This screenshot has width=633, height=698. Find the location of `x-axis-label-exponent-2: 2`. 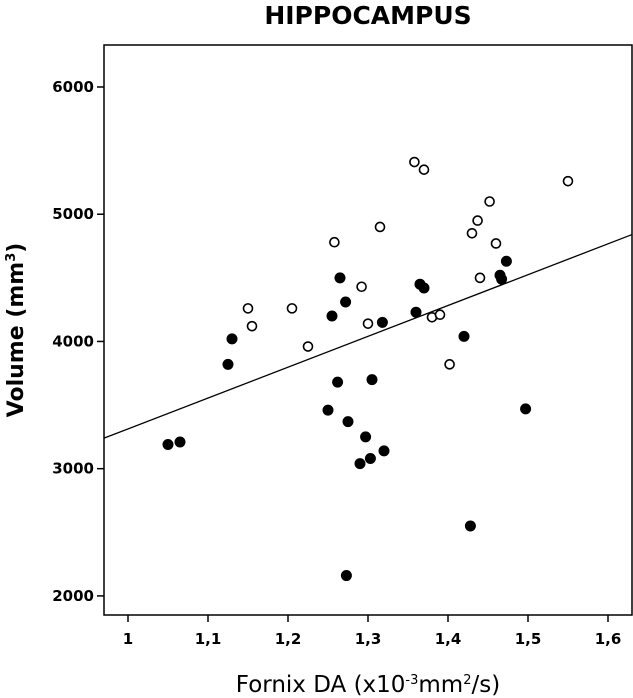

x-axis-label-exponent-2: 2 is located at coordinates (467, 680).